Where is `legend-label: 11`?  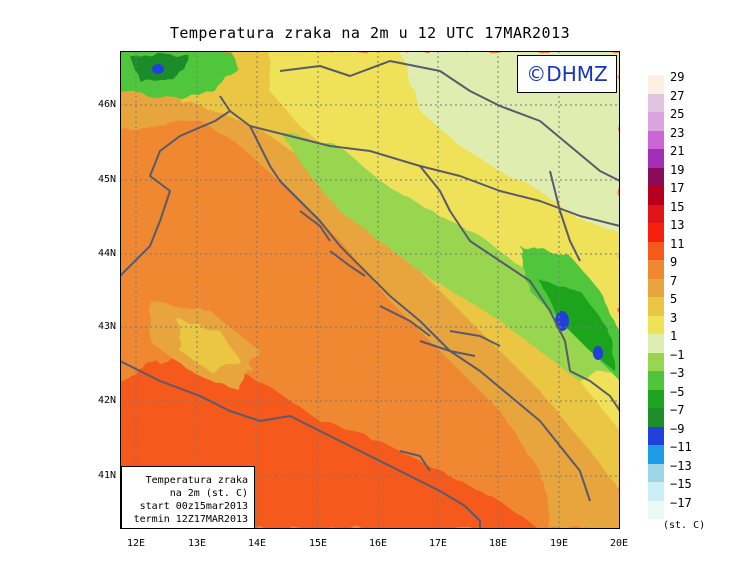 legend-label: 11 is located at coordinates (677, 243).